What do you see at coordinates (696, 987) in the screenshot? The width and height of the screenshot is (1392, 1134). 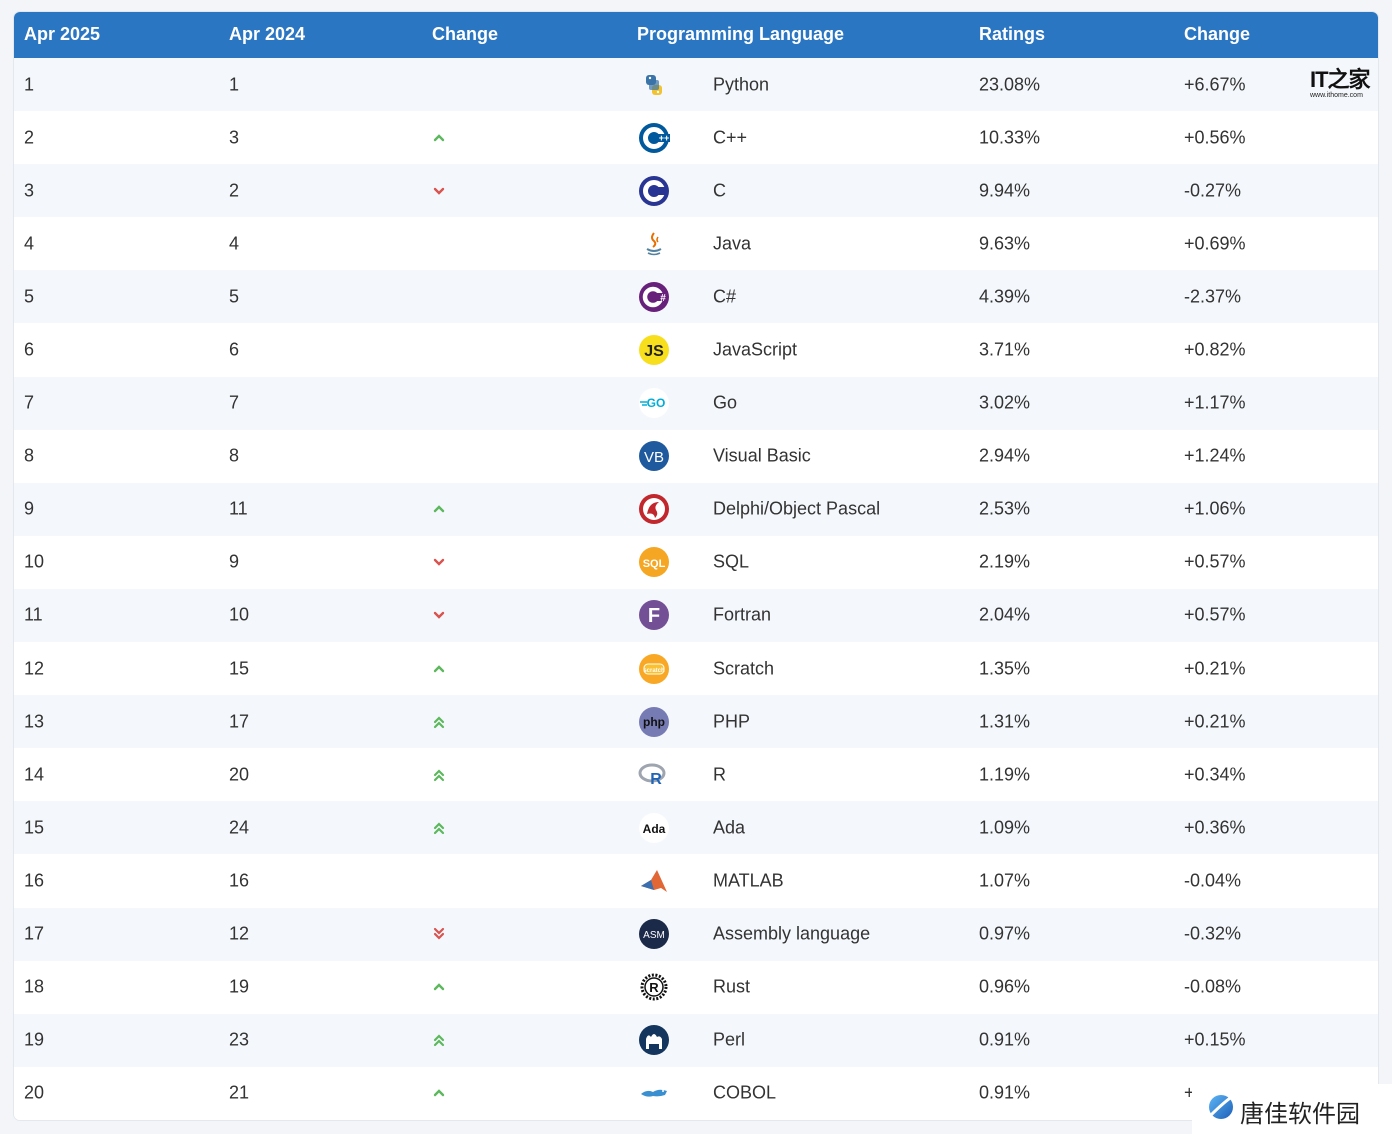 I see `table-row: 18 19 R Rust 0.96% -0.08%` at bounding box center [696, 987].